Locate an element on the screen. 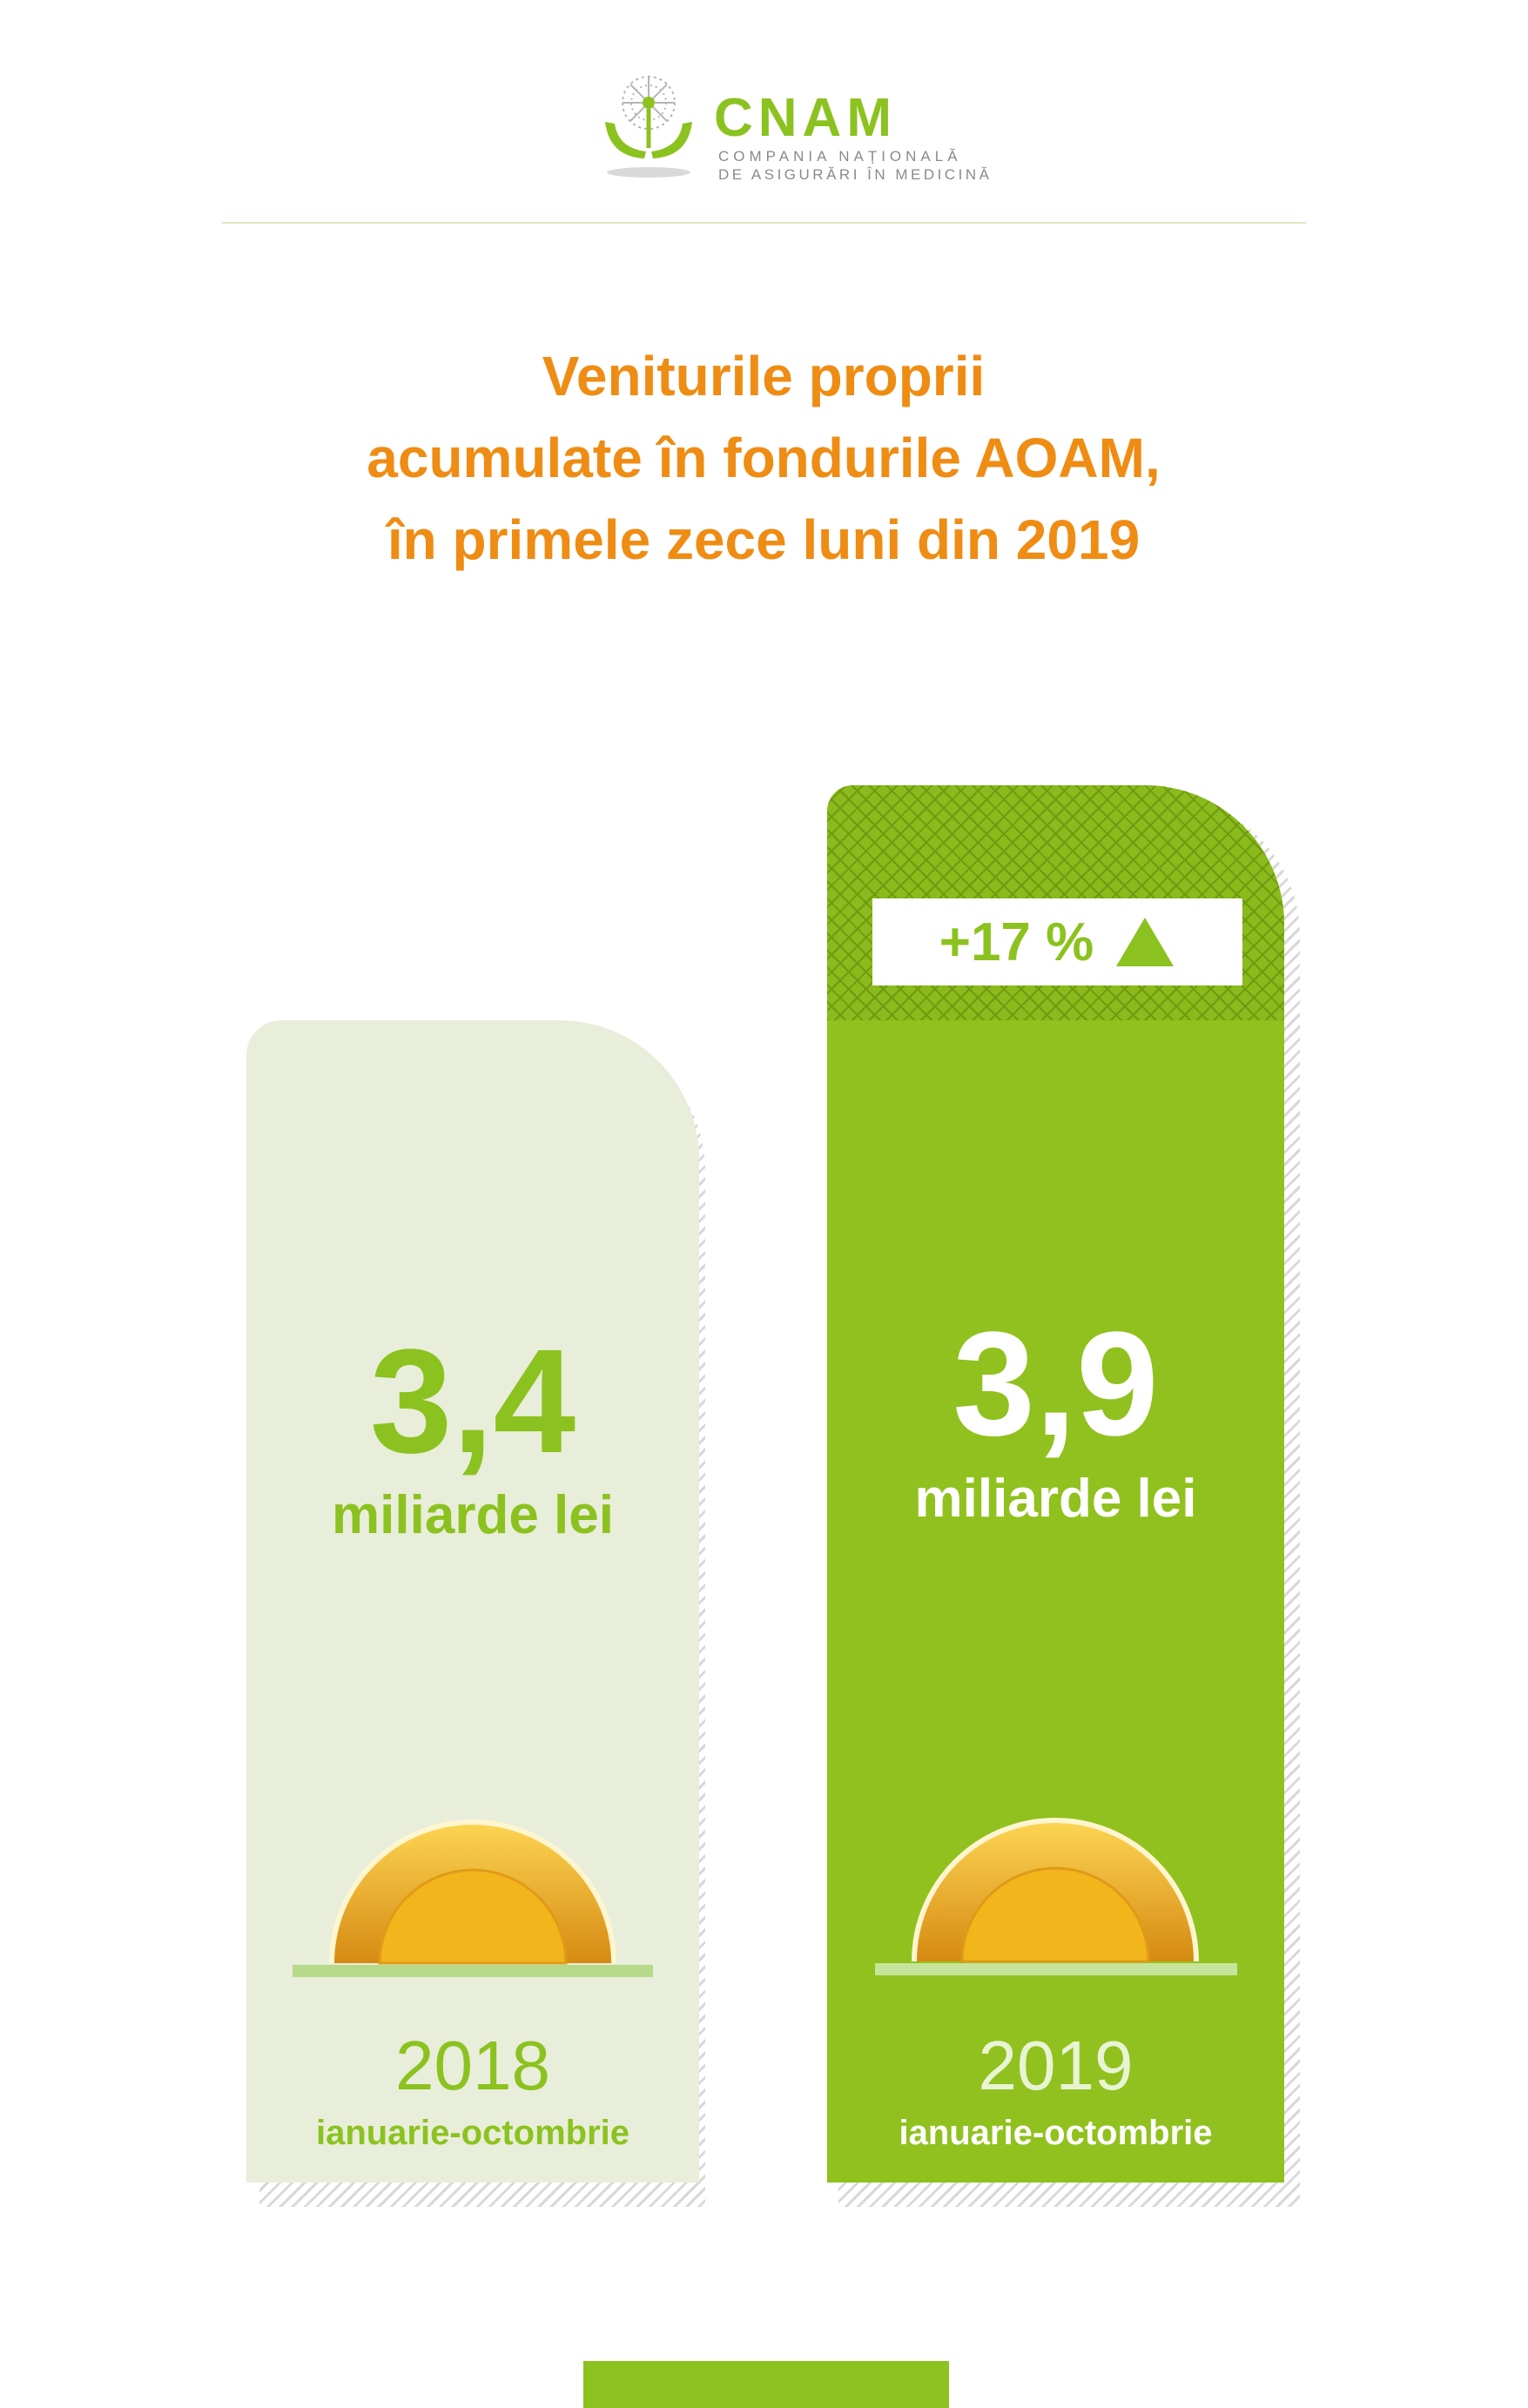 This screenshot has height=2408, width=1528. header-divider is located at coordinates (764, 223).